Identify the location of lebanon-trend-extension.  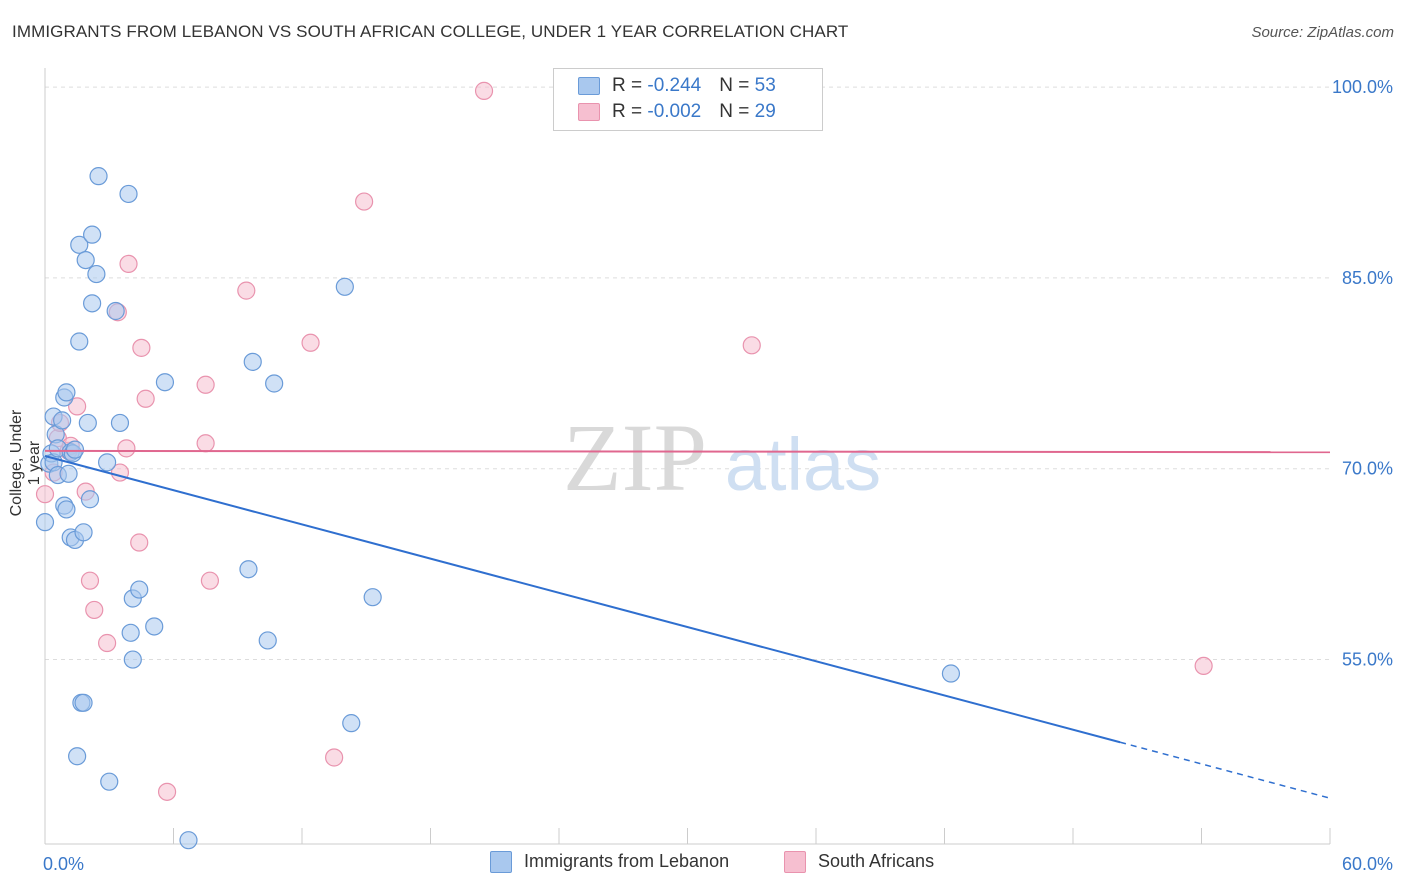
(1225, 770).